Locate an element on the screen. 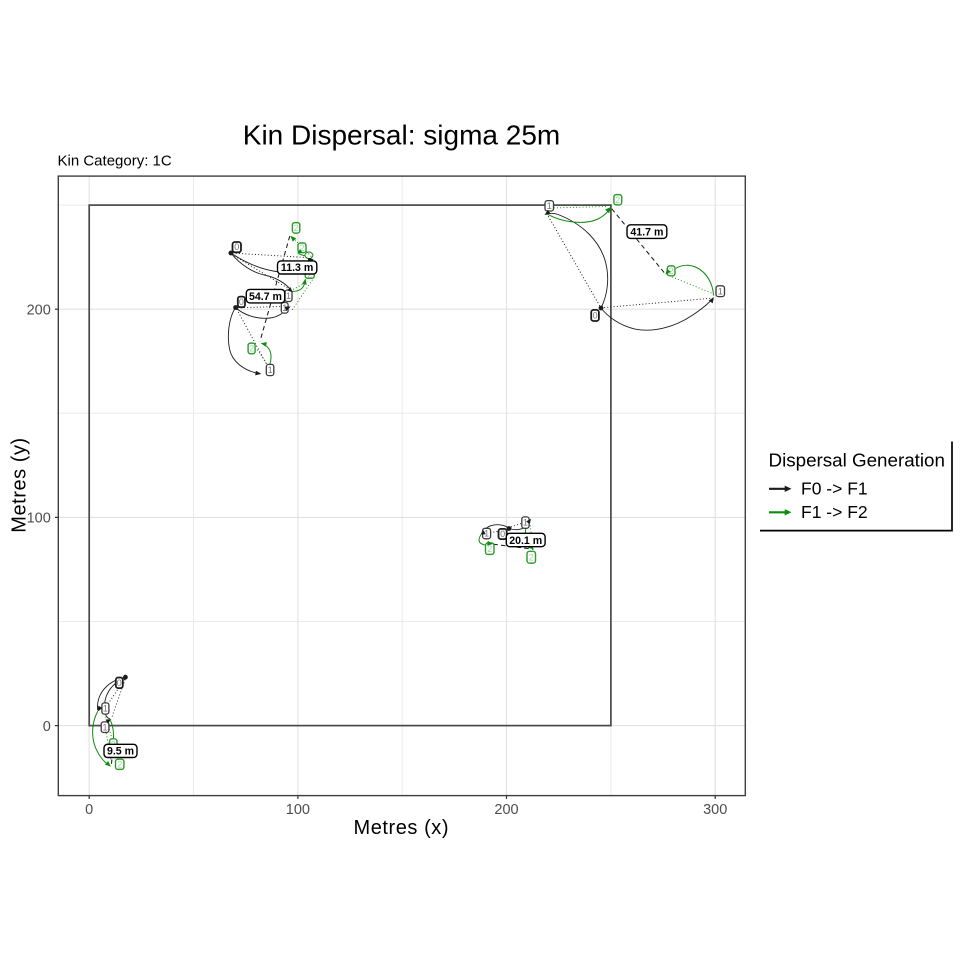 The width and height of the screenshot is (960, 960). svg-text: 11.3 m is located at coordinates (297, 268).